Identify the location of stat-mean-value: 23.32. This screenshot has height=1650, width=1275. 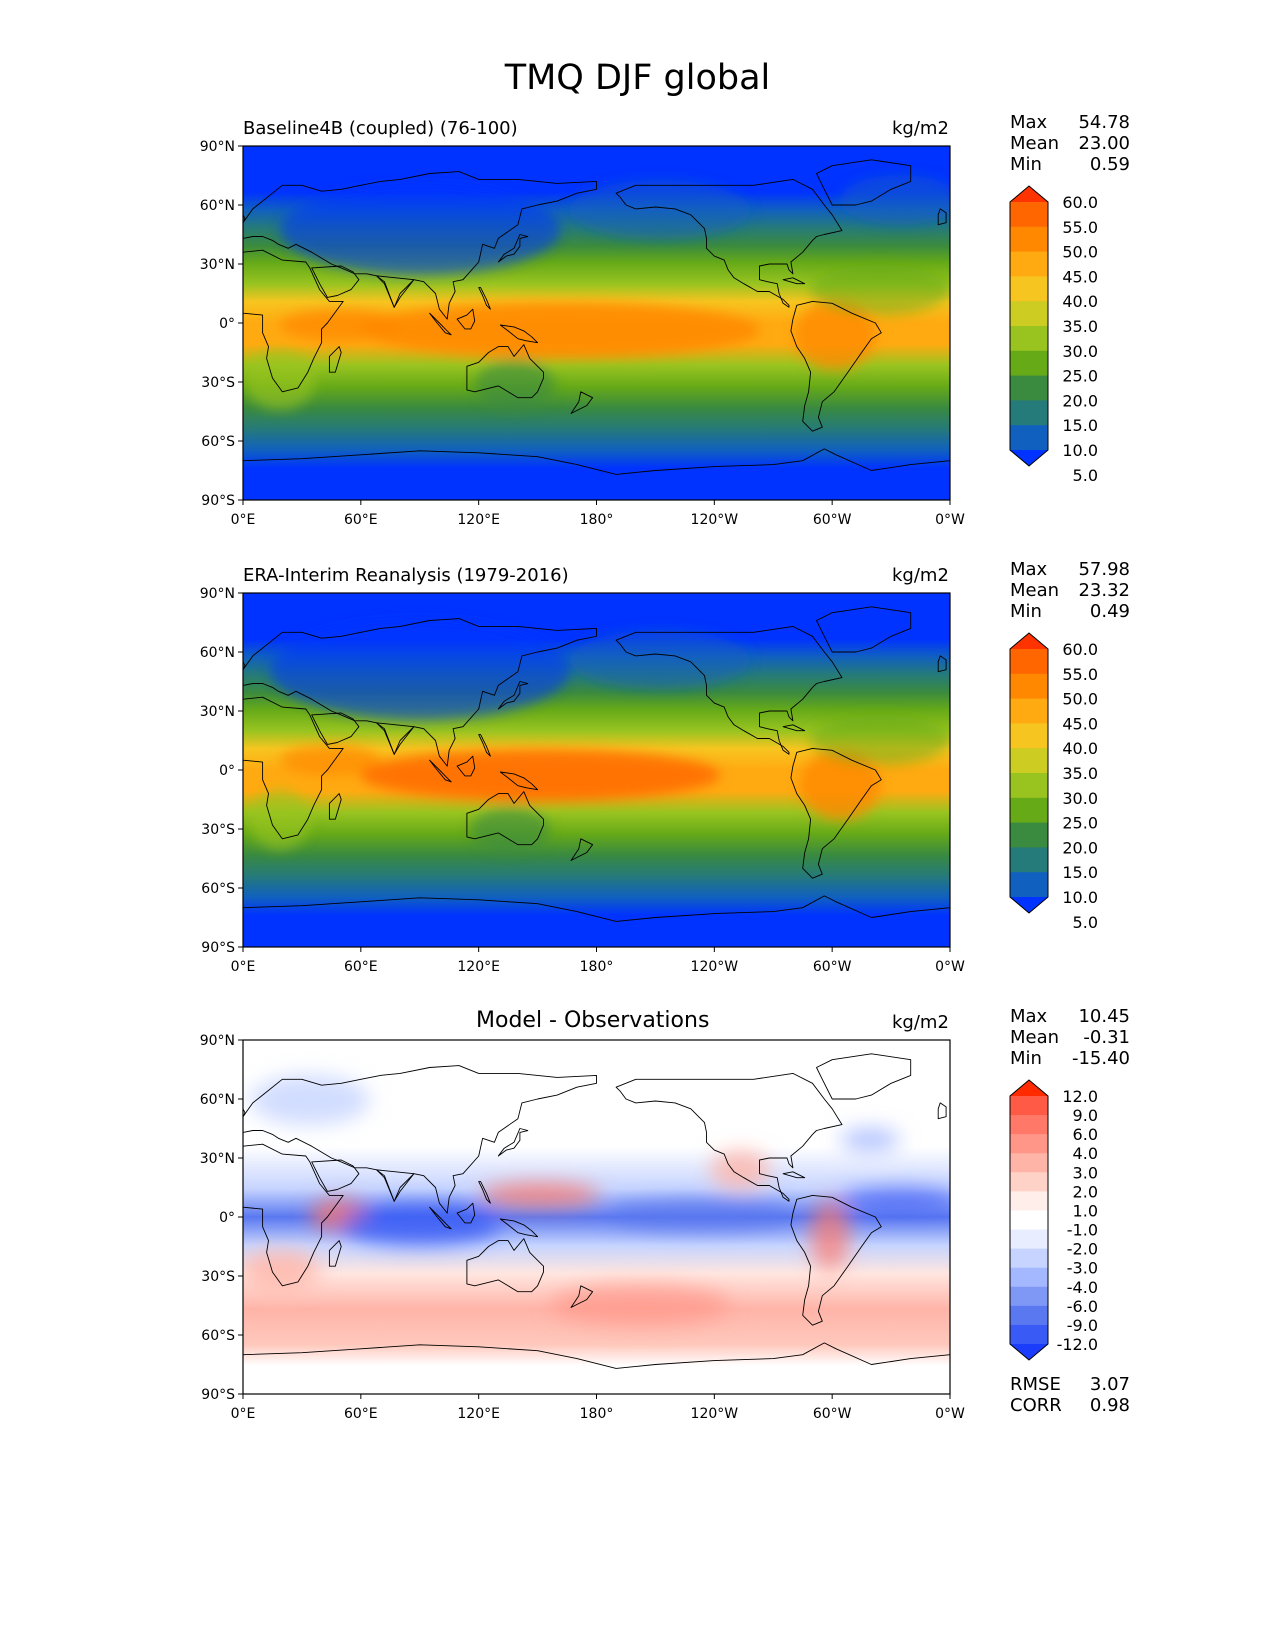
(1104, 590).